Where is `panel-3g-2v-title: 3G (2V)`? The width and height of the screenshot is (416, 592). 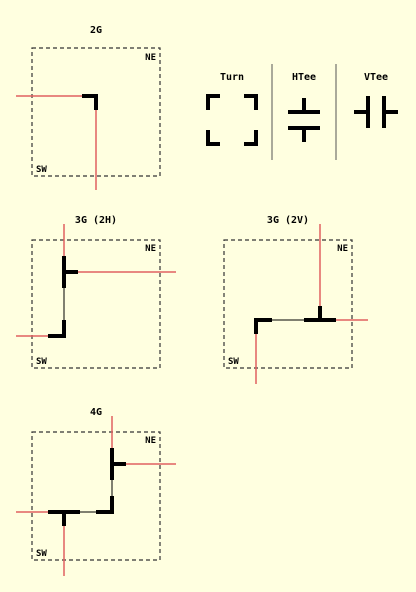 panel-3g-2v-title: 3G (2V) is located at coordinates (288, 220).